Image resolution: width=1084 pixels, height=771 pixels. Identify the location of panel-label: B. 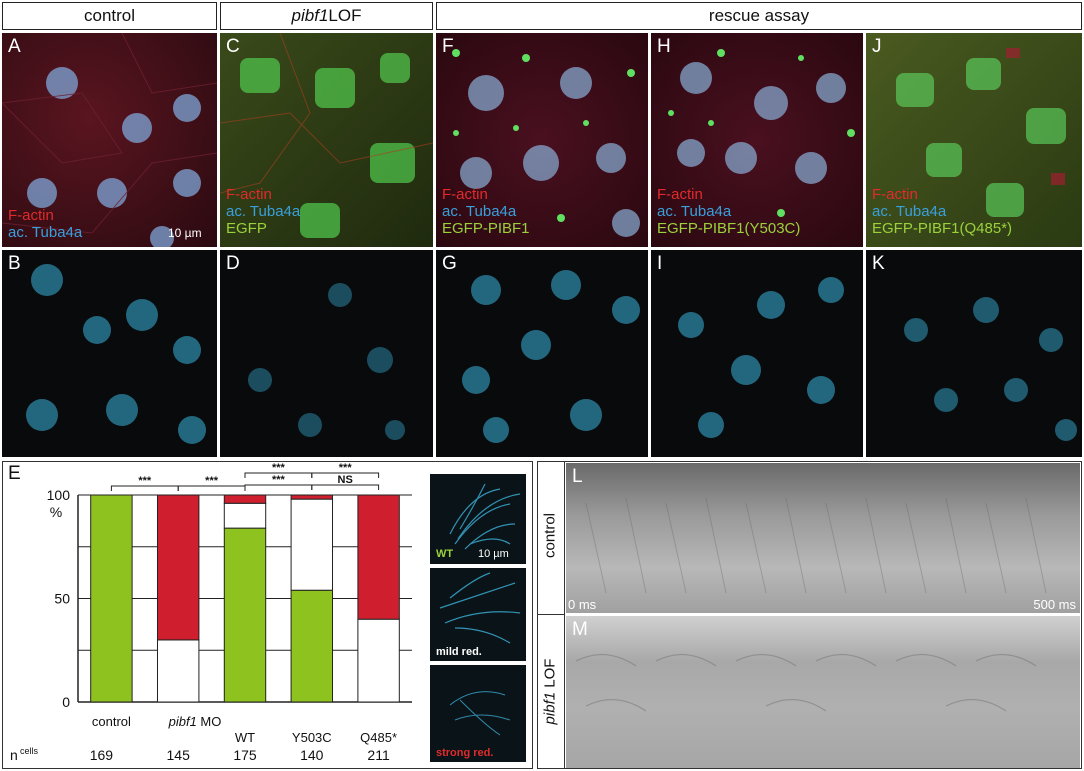
(14, 263).